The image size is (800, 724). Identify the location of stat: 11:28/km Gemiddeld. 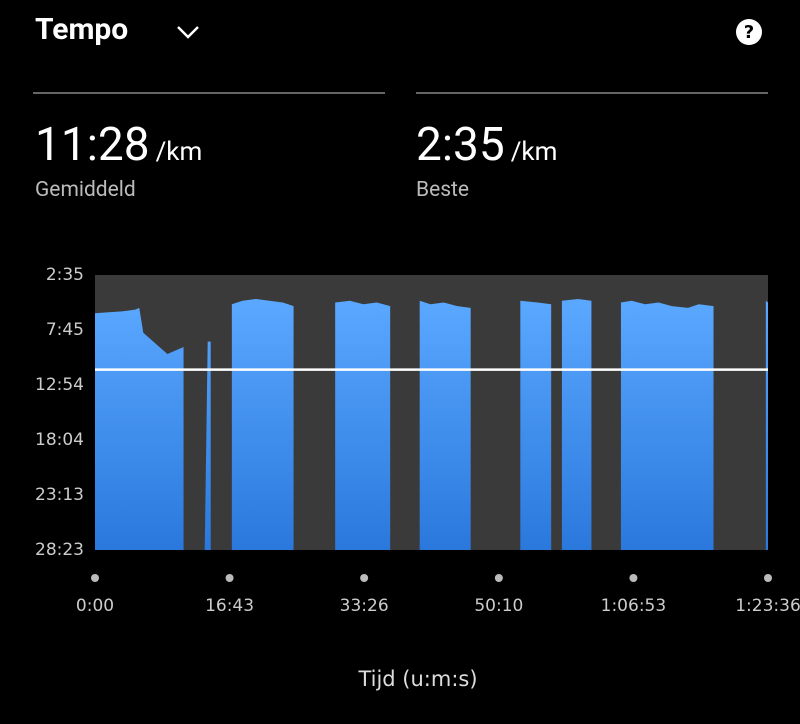
(118, 160).